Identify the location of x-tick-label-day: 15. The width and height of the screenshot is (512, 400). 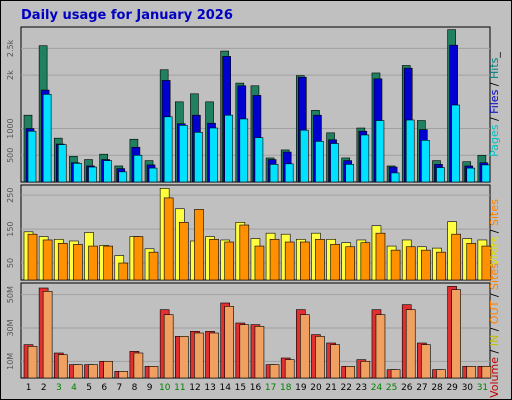
(240, 388).